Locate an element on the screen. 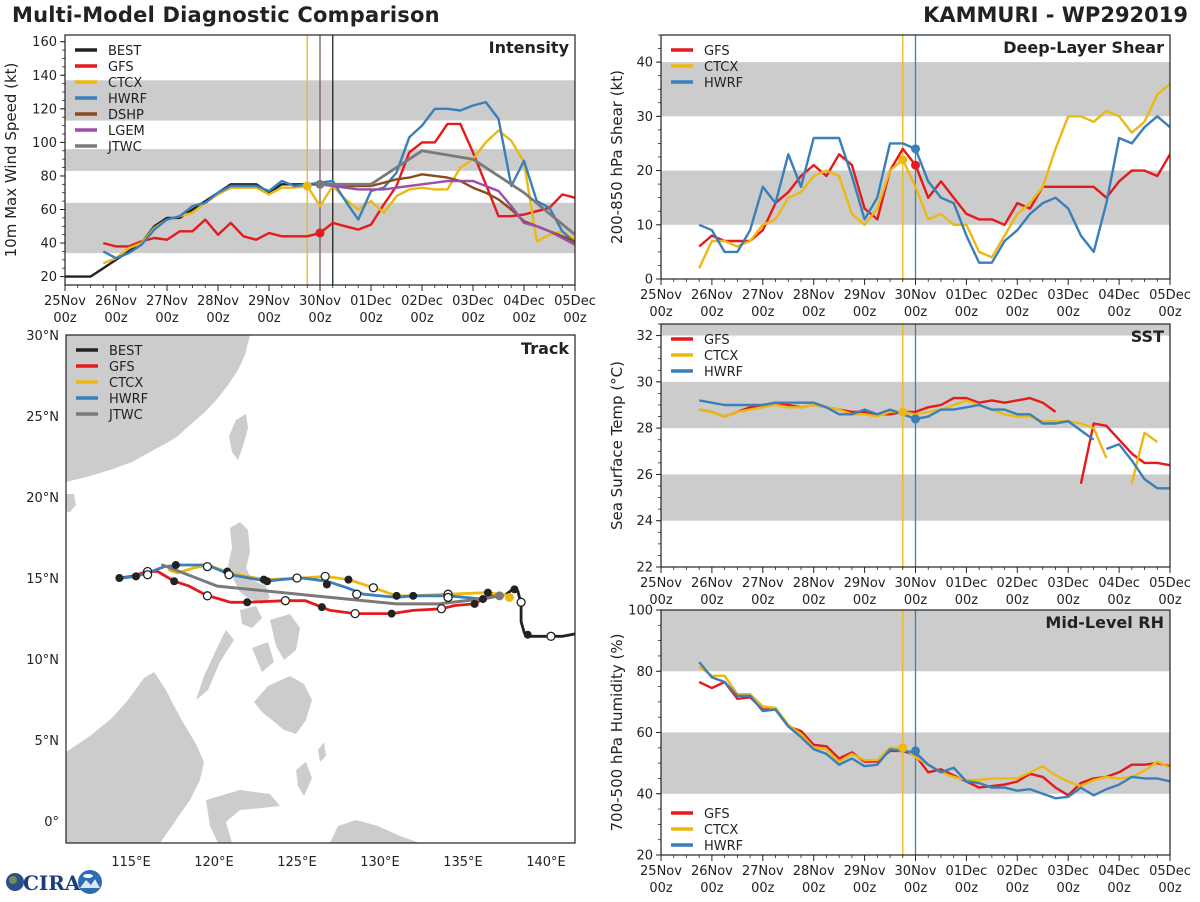 Image resolution: width=1200 pixels, height=902 pixels. rh-ytick-label: 20 is located at coordinates (644, 856).